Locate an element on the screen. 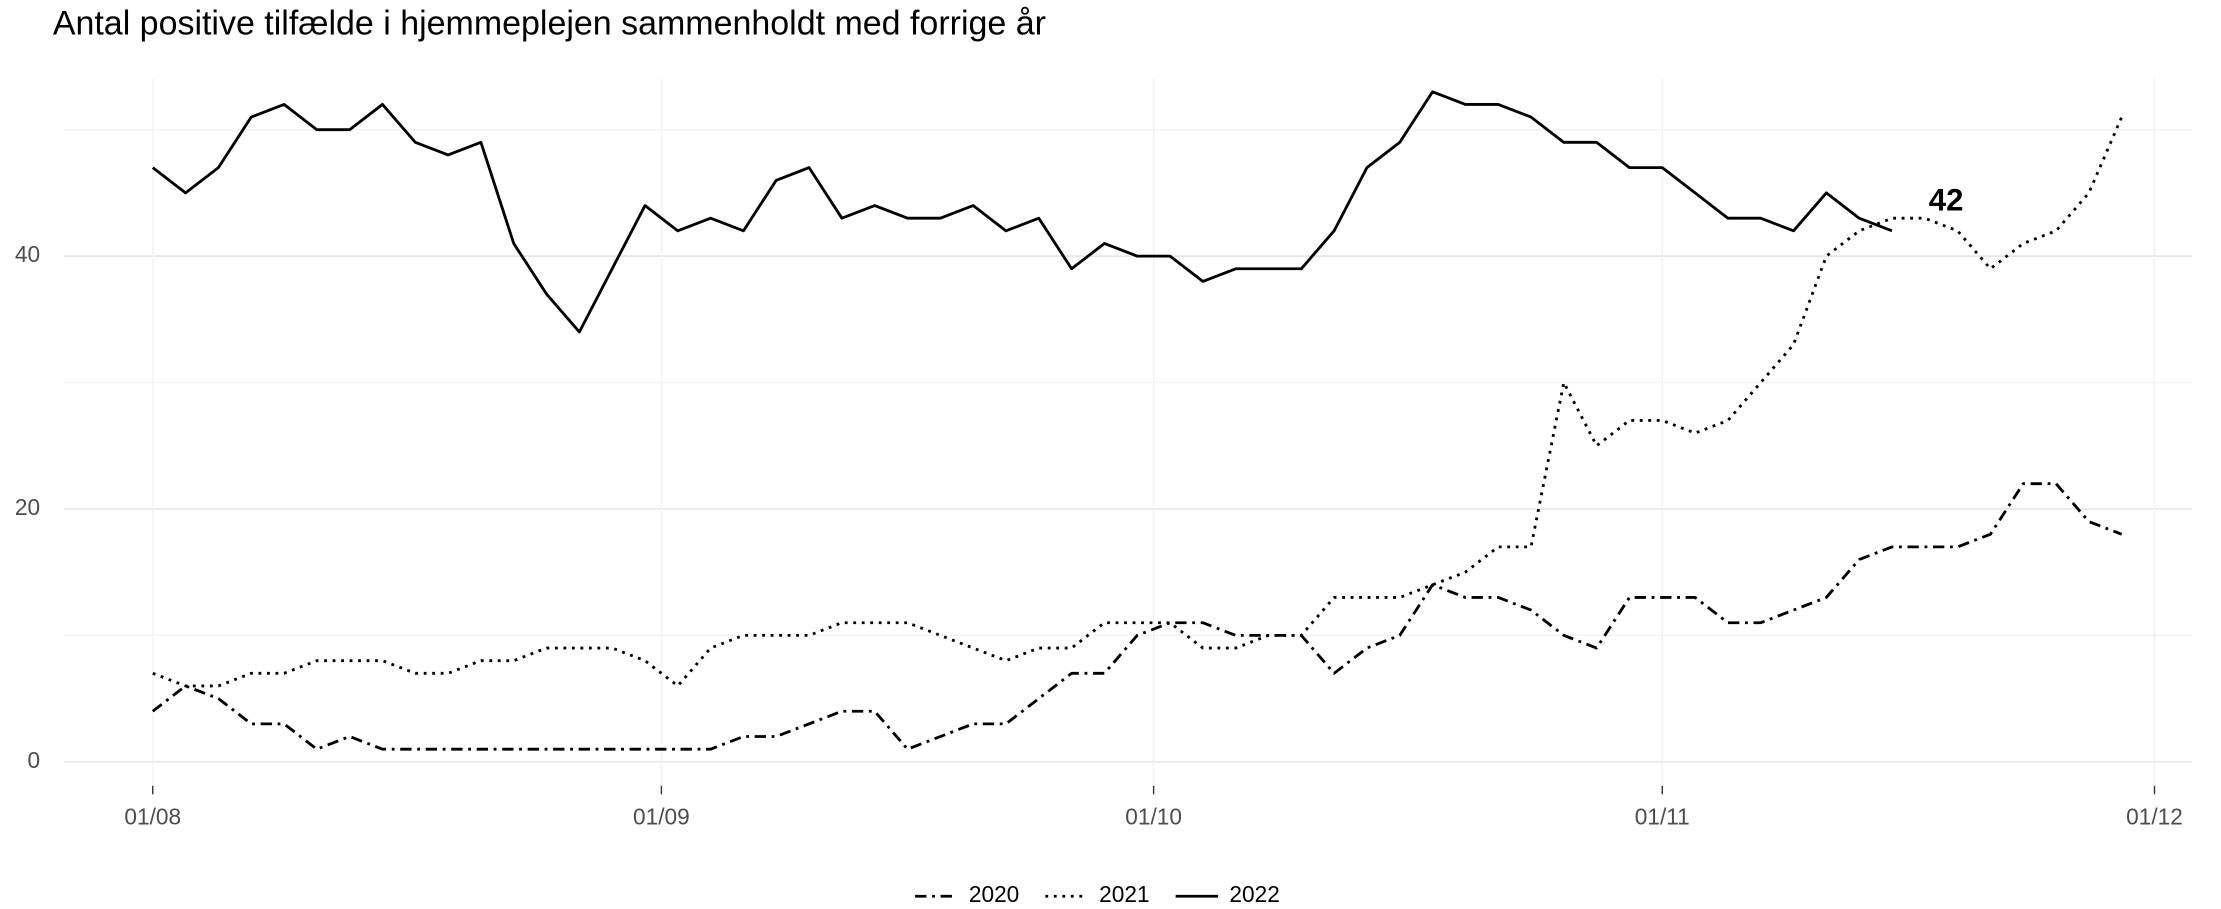 The image size is (2221, 909). x-tick-label: 01/10 is located at coordinates (1153, 816).